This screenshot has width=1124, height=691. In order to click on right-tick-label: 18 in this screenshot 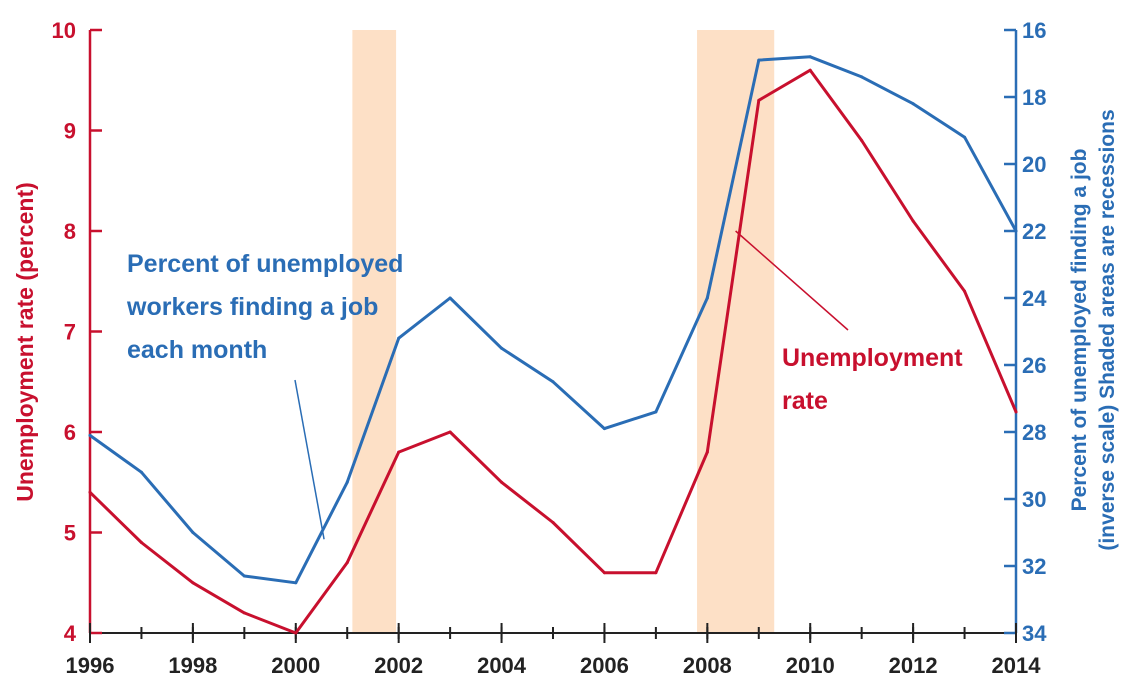, I will do `click(1034, 97)`.